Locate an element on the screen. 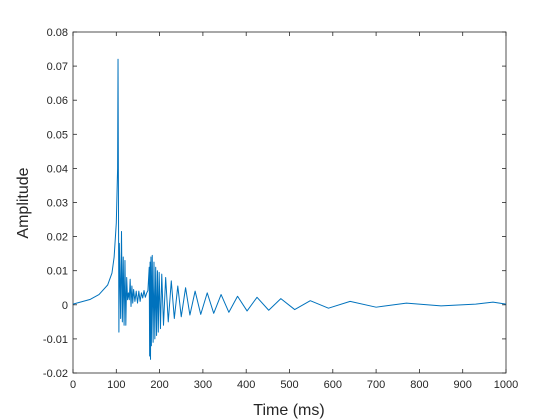 This screenshot has height=420, width=560. y-tick-label: -0.02 is located at coordinates (55, 374).